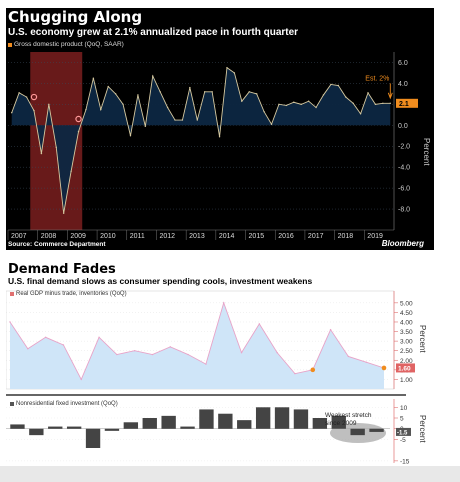 The image size is (460, 482). I want to click on x-tick-label: 2016, so click(286, 236).